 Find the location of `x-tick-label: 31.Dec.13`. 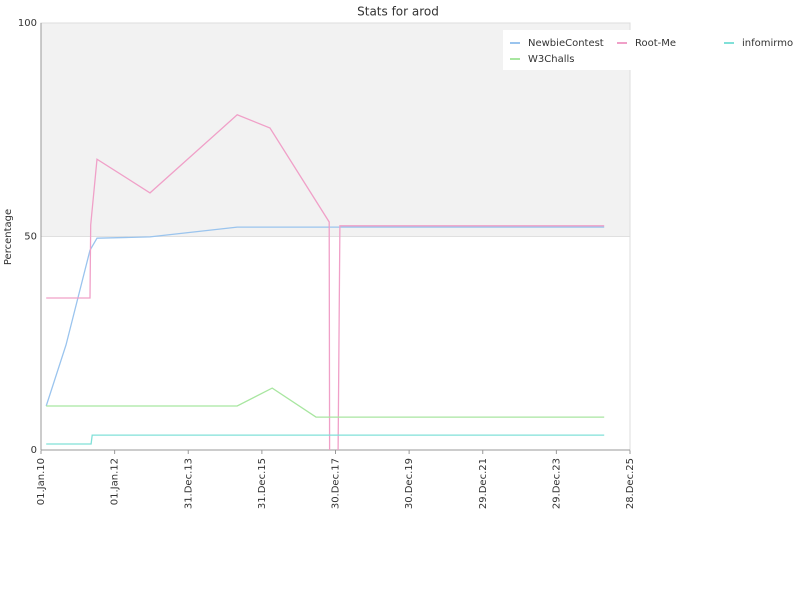

x-tick-label: 31.Dec.13 is located at coordinates (188, 483).